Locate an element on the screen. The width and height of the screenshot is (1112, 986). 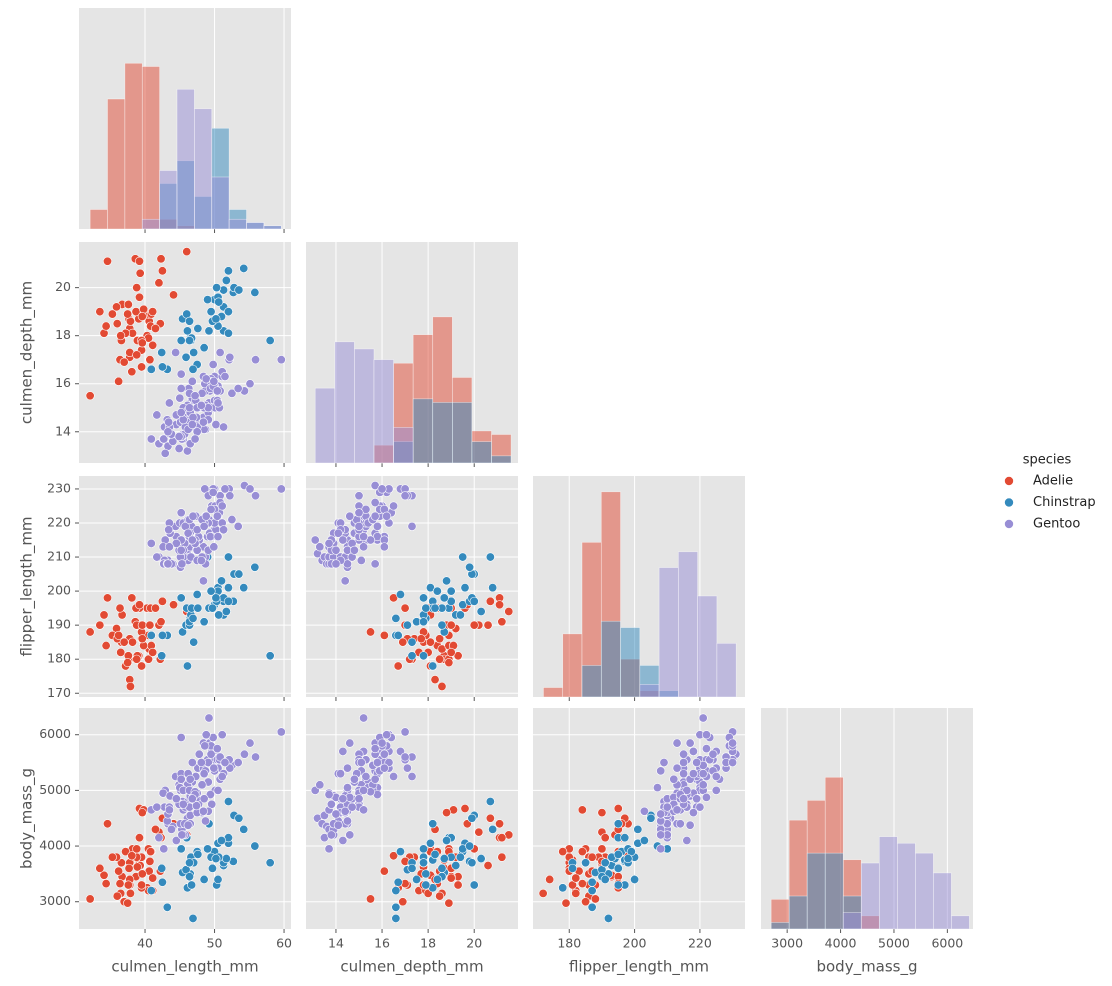
y-tick-label: 230 is located at coordinates (59, 487).